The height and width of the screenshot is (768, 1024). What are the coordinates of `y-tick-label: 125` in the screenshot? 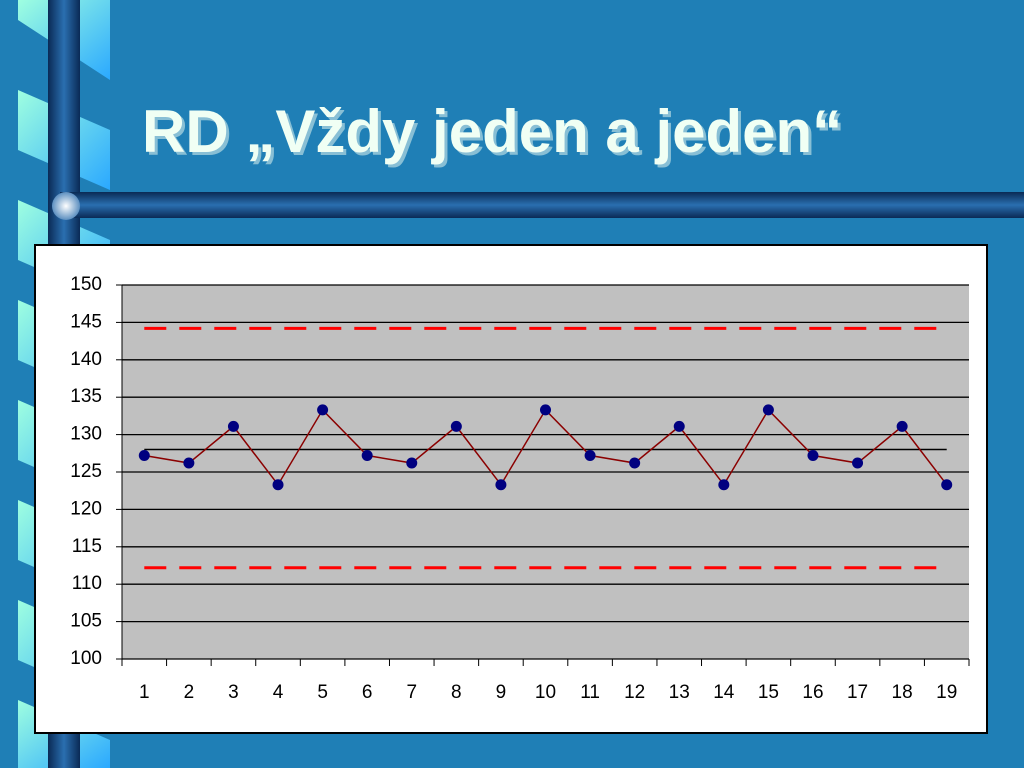 It's located at (86, 471).